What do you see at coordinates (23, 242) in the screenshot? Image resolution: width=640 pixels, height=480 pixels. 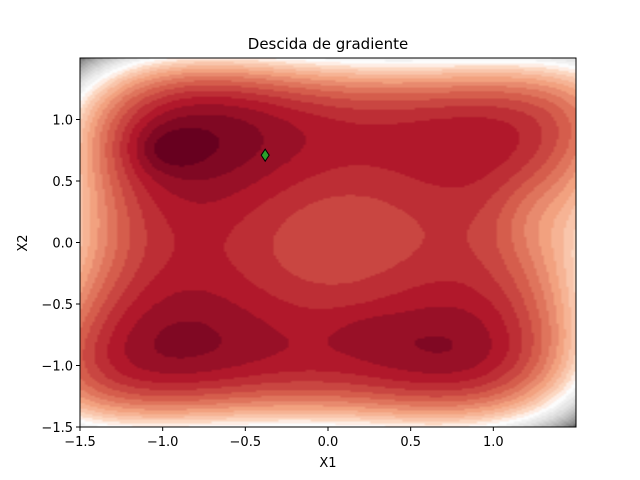 I see `y-axis-label: X2` at bounding box center [23, 242].